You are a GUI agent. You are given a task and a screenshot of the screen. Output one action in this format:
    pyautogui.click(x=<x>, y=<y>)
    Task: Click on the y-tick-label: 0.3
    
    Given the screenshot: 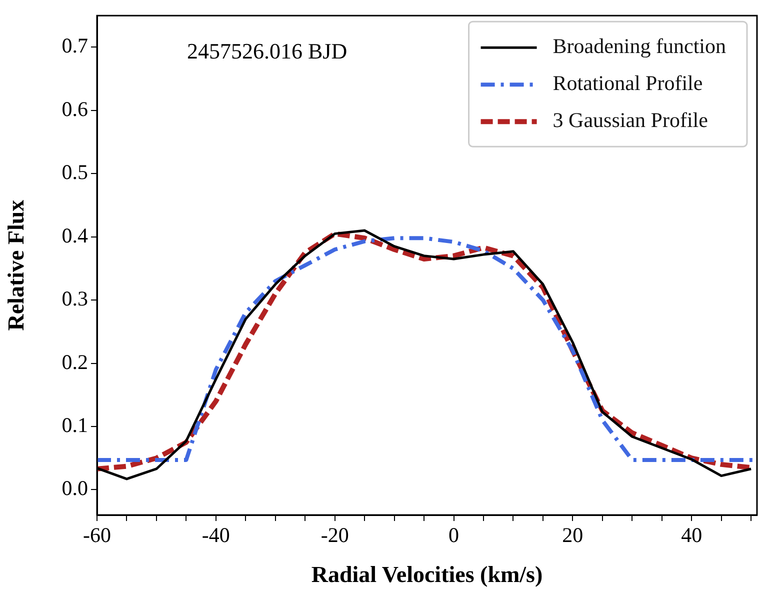 What is the action you would take?
    pyautogui.click(x=75, y=298)
    